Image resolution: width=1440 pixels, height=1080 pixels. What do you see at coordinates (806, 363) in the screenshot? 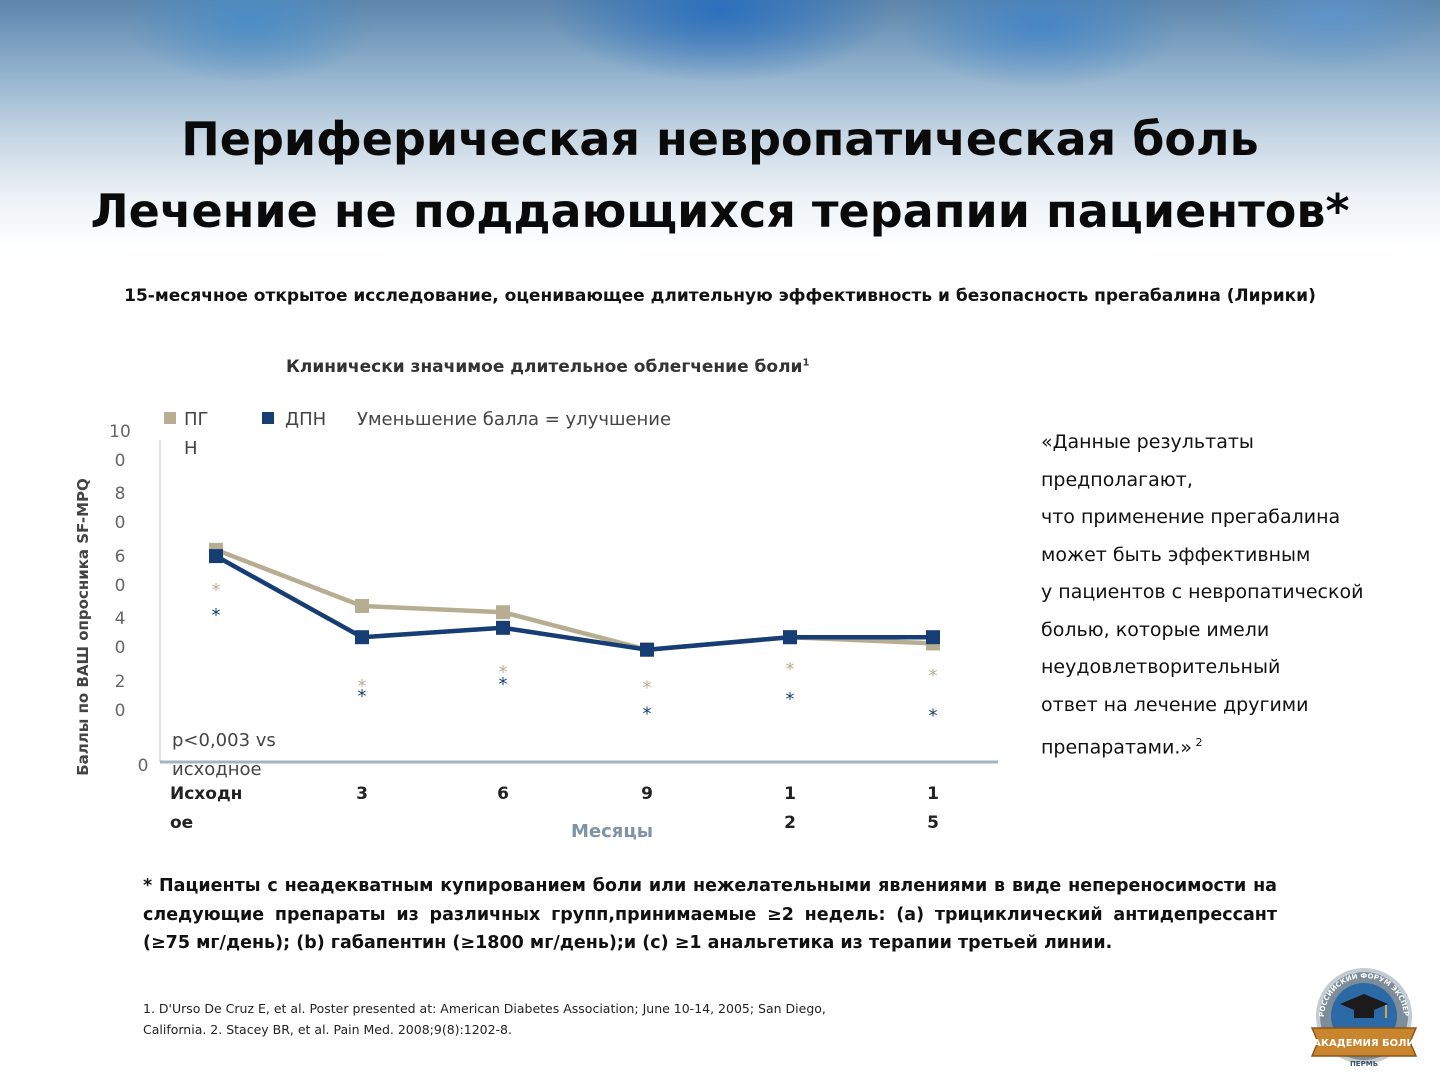
I see `chart-title-ref: 1` at bounding box center [806, 363].